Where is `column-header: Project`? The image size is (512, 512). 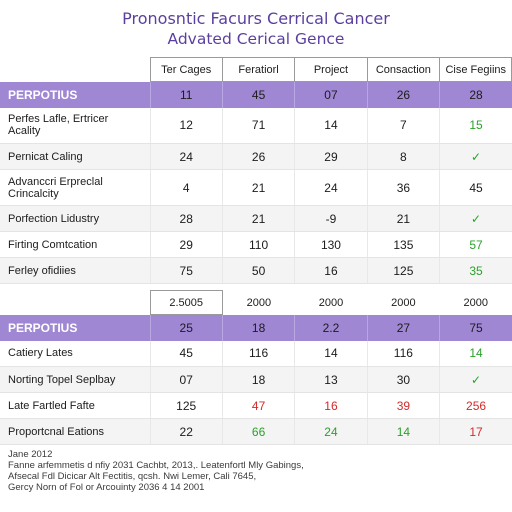
column-header: Project is located at coordinates (331, 69).